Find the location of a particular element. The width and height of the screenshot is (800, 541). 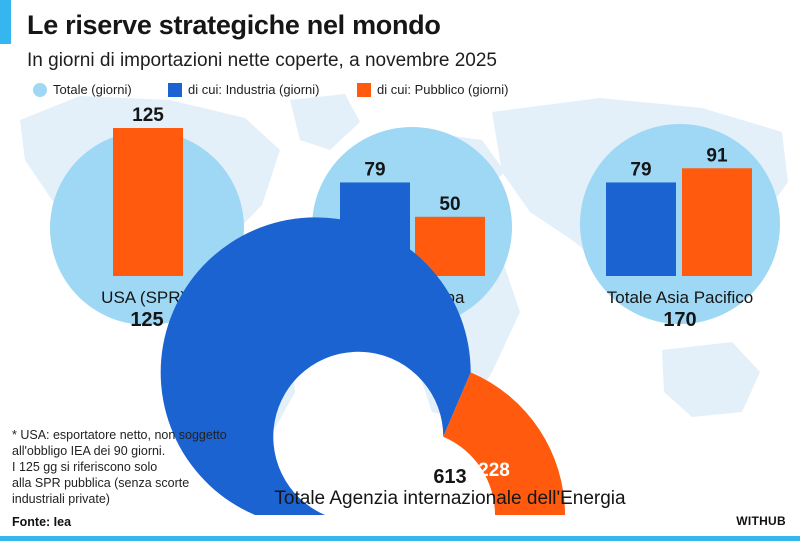

donut-value-public: 228 is located at coordinates (494, 470).